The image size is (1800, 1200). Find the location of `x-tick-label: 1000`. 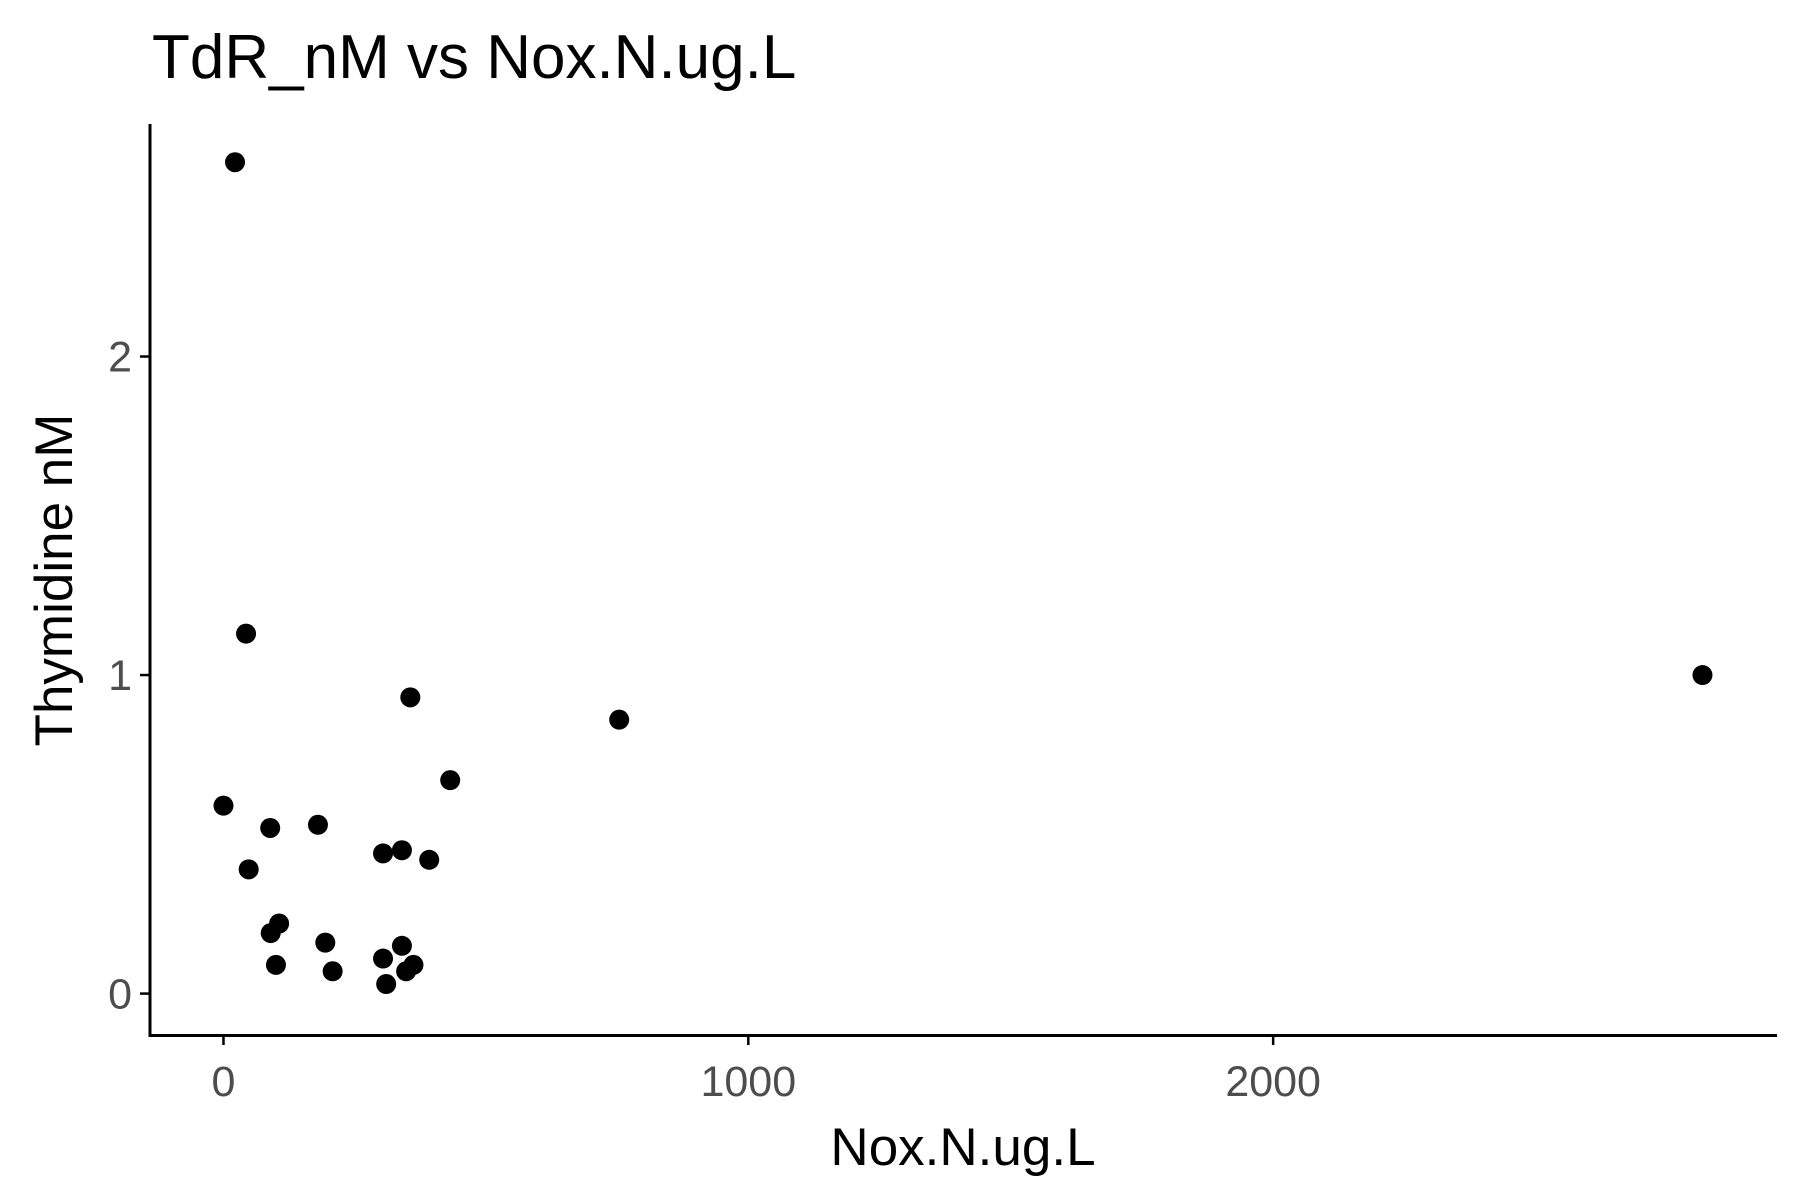

x-tick-label: 1000 is located at coordinates (748, 1082).